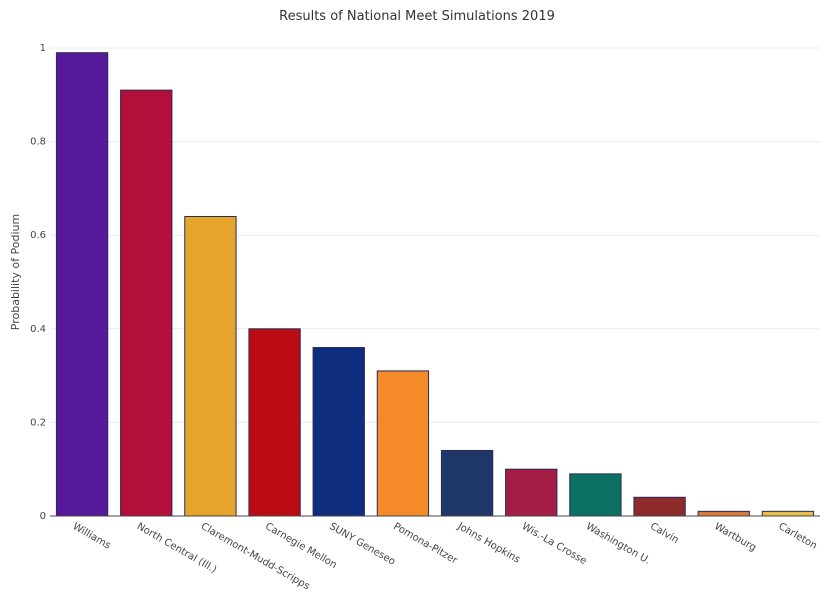 Image resolution: width=835 pixels, height=592 pixels. I want to click on x-tick-label: Washington U., so click(618, 544).